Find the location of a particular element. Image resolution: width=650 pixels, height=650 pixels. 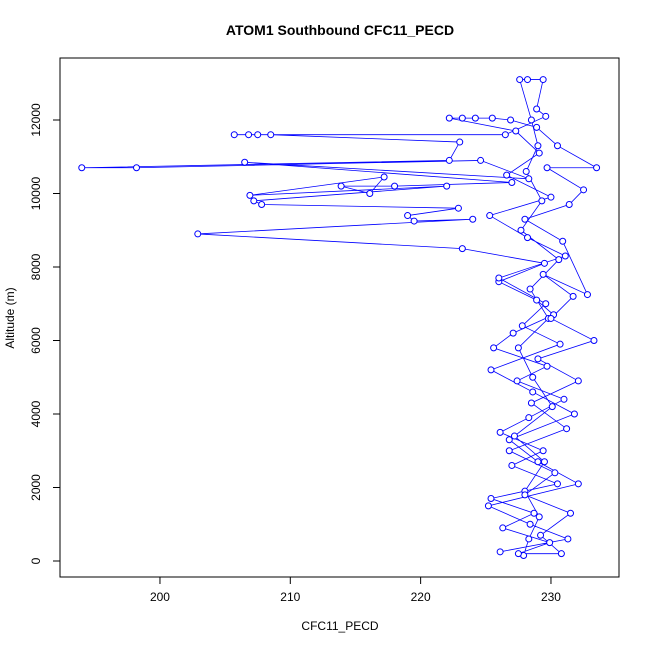

x-tick-label: 210 is located at coordinates (290, 597).